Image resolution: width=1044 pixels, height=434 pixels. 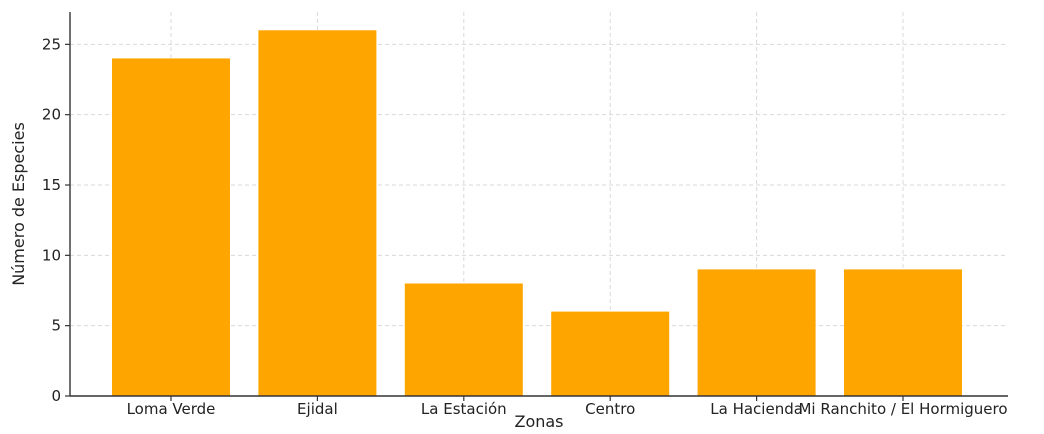 I want to click on y-tick-label: 15, so click(x=51, y=185).